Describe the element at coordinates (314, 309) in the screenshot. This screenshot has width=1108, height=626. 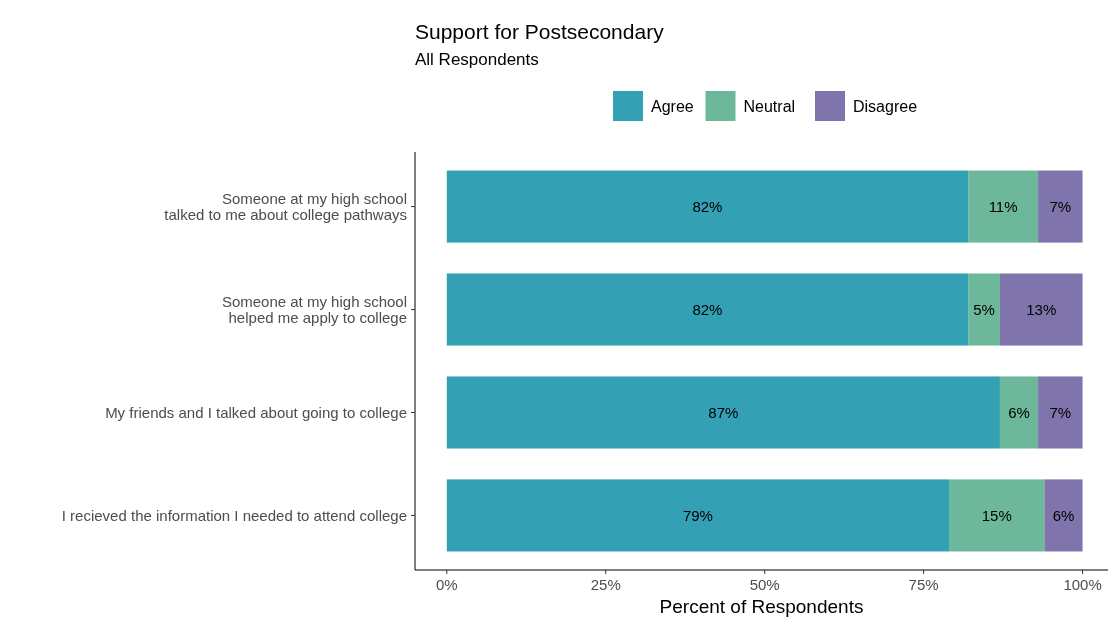
I see `y-tick-label: Someone at my high school helped me apply to college` at that location.